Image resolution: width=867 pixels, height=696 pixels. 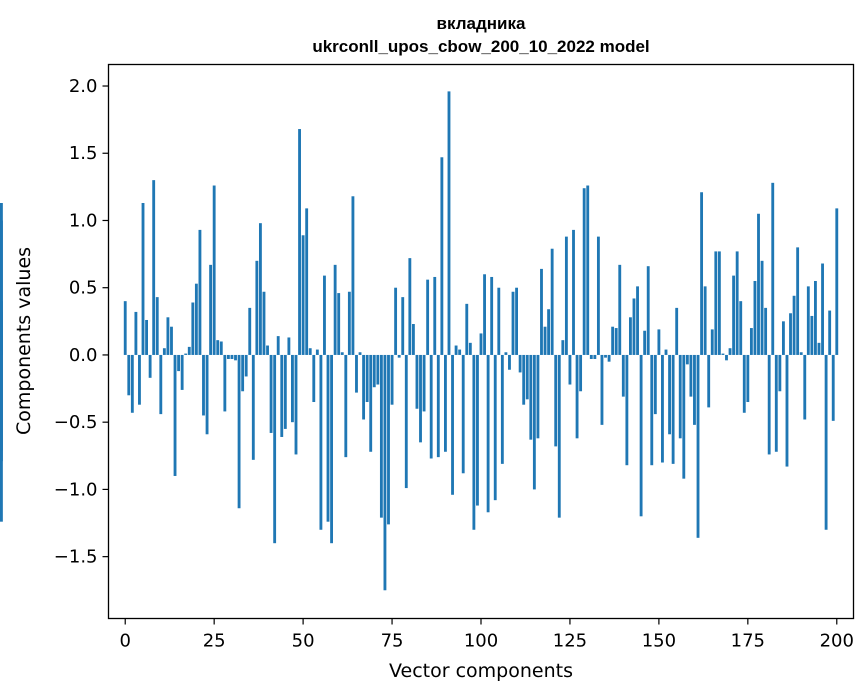 I want to click on y-tick-label-1: −1.0, so click(x=76, y=489).